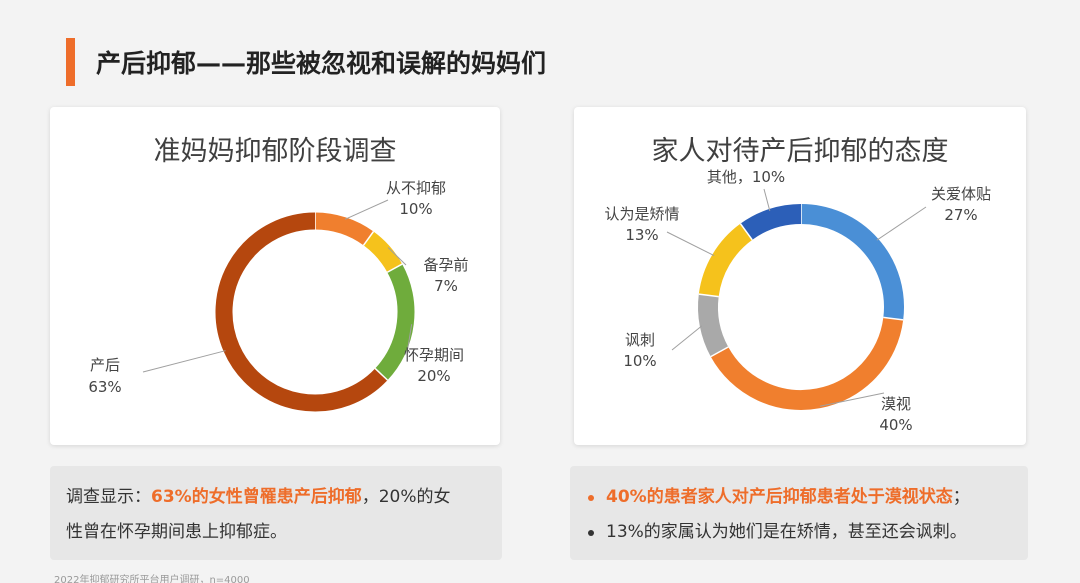  Describe the element at coordinates (176, 532) in the screenshot. I see `note-line-2: 性曾在怀孕期间患上抑郁症。` at that location.